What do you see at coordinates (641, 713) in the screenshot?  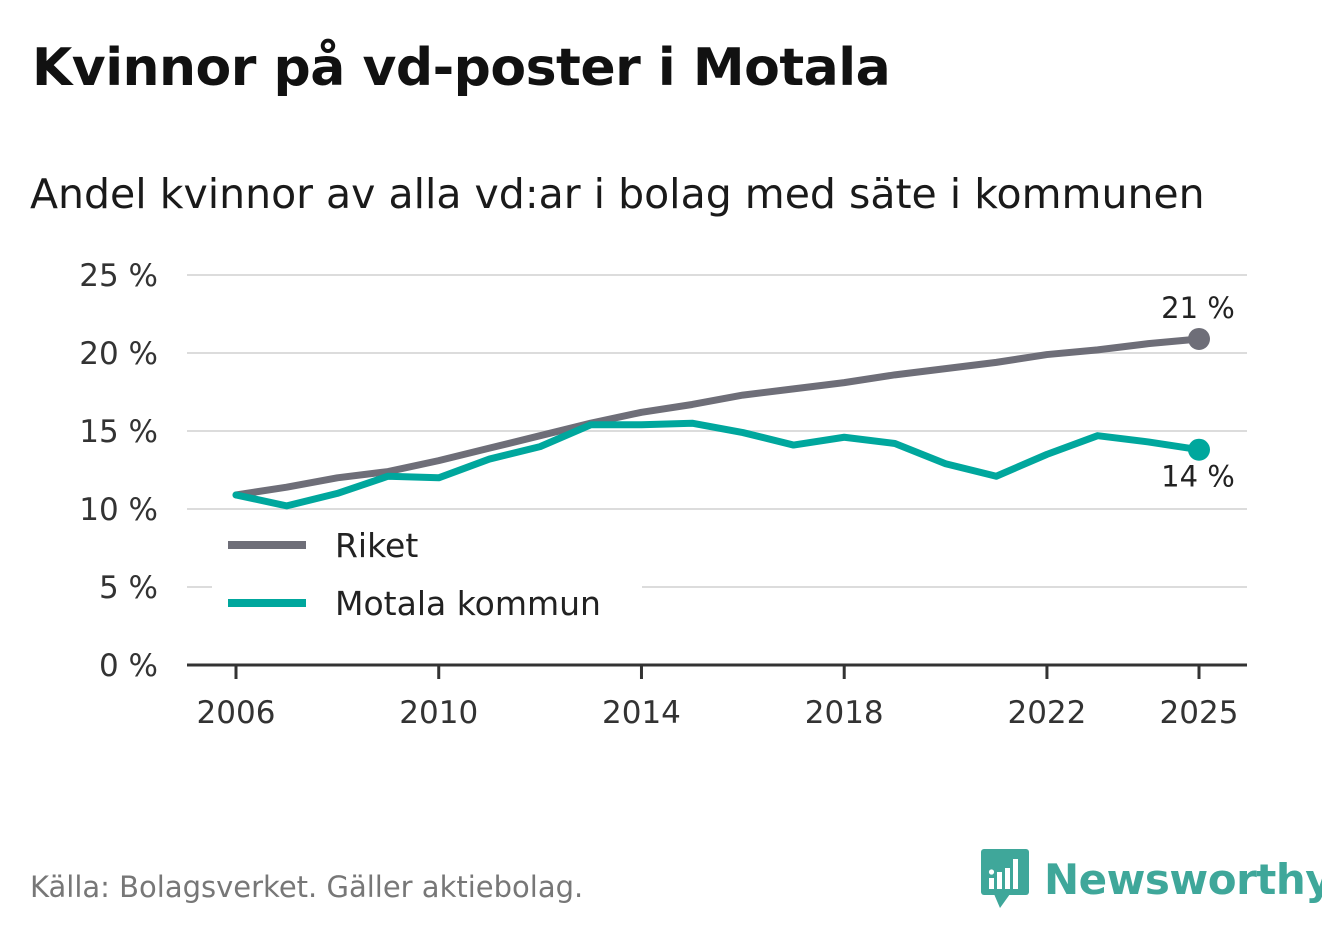 I see `x-tick-label: 2014` at bounding box center [641, 713].